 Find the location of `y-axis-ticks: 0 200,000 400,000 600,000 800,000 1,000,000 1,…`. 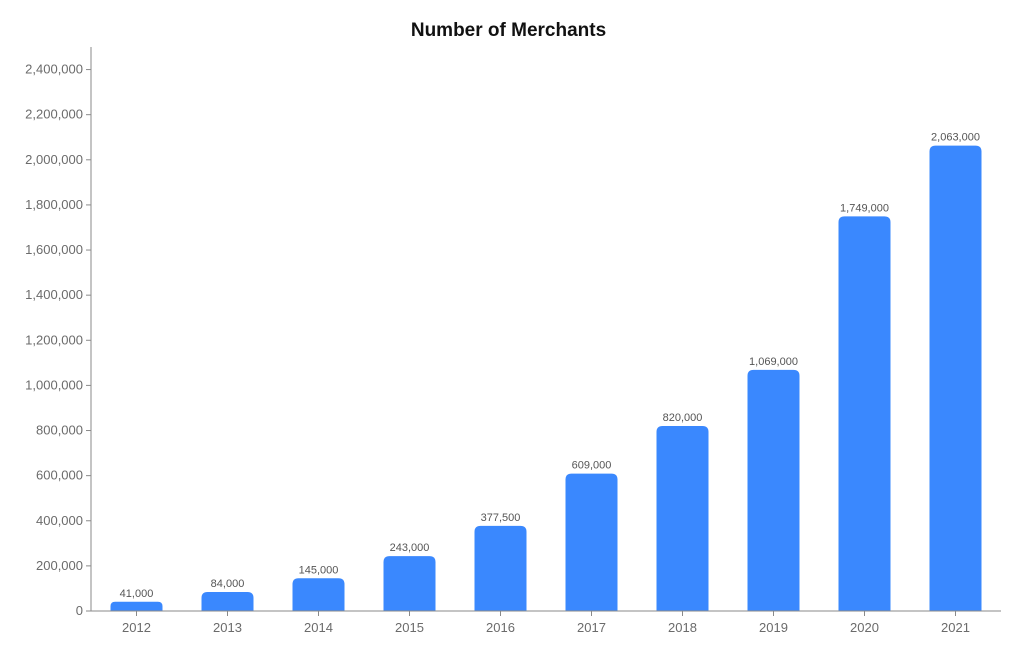

y-axis-ticks: 0 200,000 400,000 600,000 800,000 1,000,000 1,… is located at coordinates (58, 340).